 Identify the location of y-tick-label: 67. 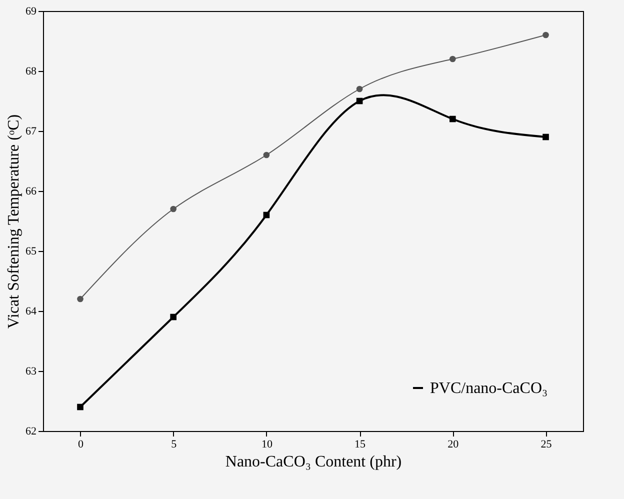
(31, 132).